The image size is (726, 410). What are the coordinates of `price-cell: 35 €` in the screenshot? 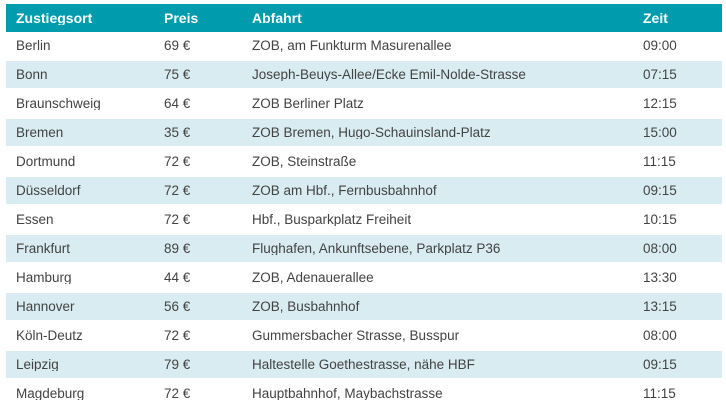 It's located at (177, 132).